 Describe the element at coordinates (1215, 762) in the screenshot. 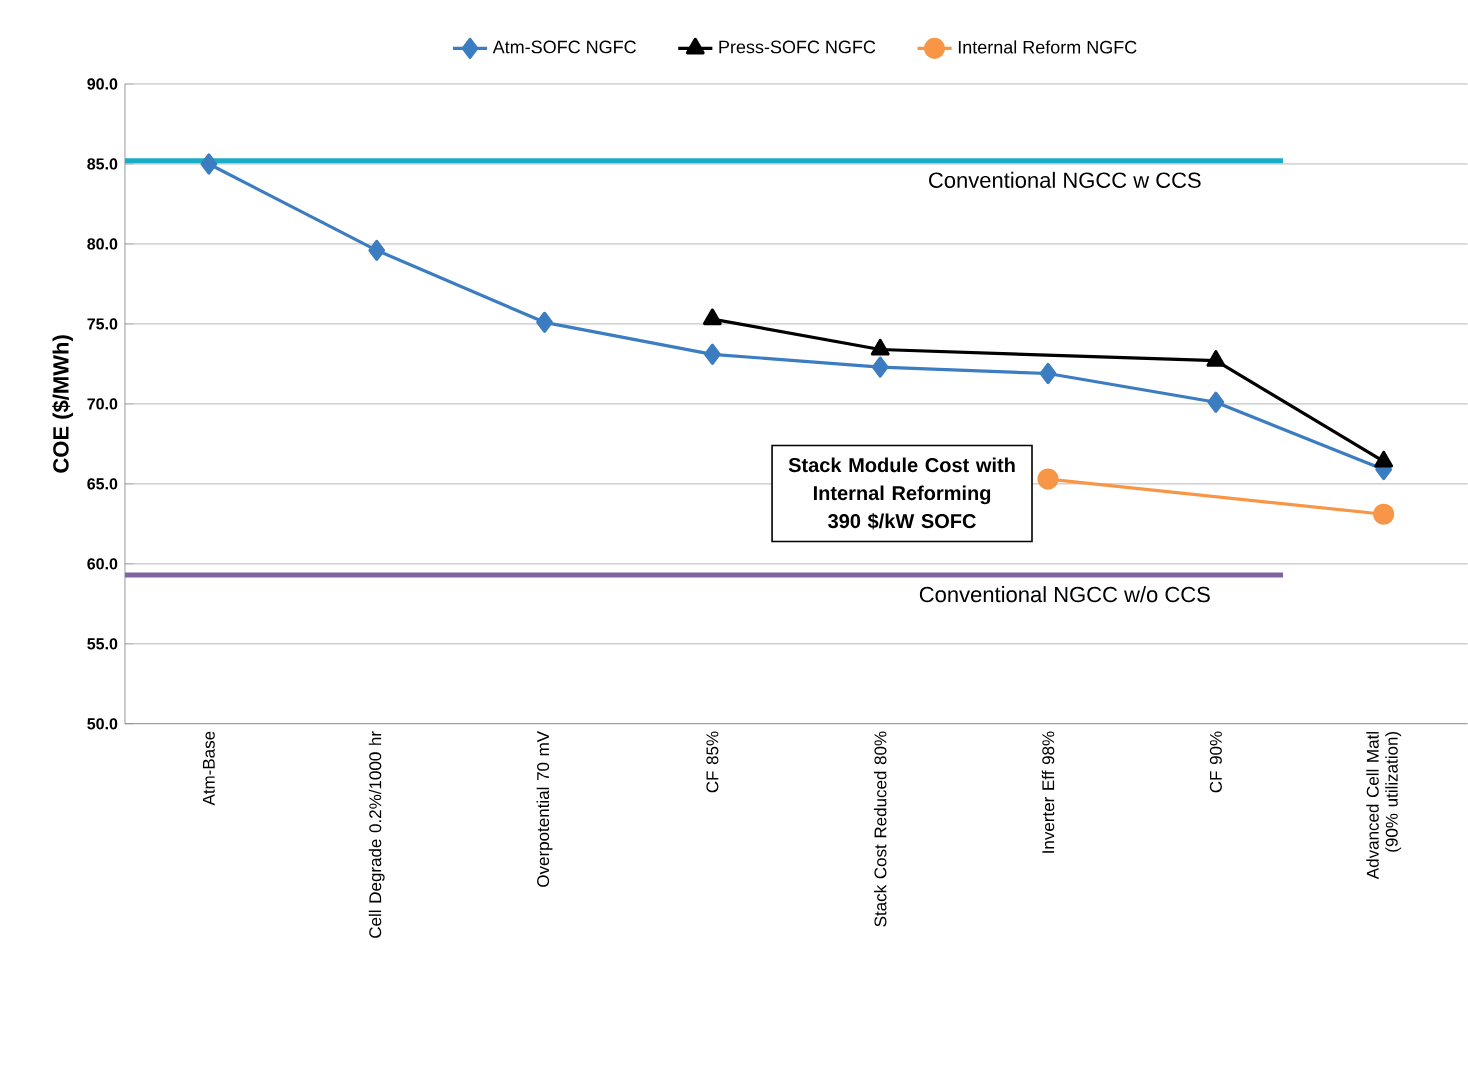

I see `x-tick-label: CF 90%` at that location.